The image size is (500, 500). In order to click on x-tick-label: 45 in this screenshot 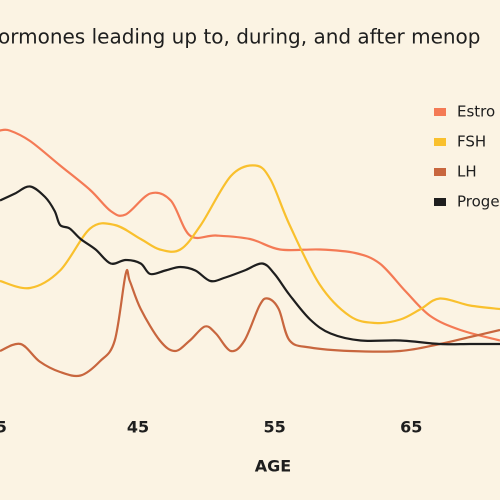, I will do `click(138, 427)`.